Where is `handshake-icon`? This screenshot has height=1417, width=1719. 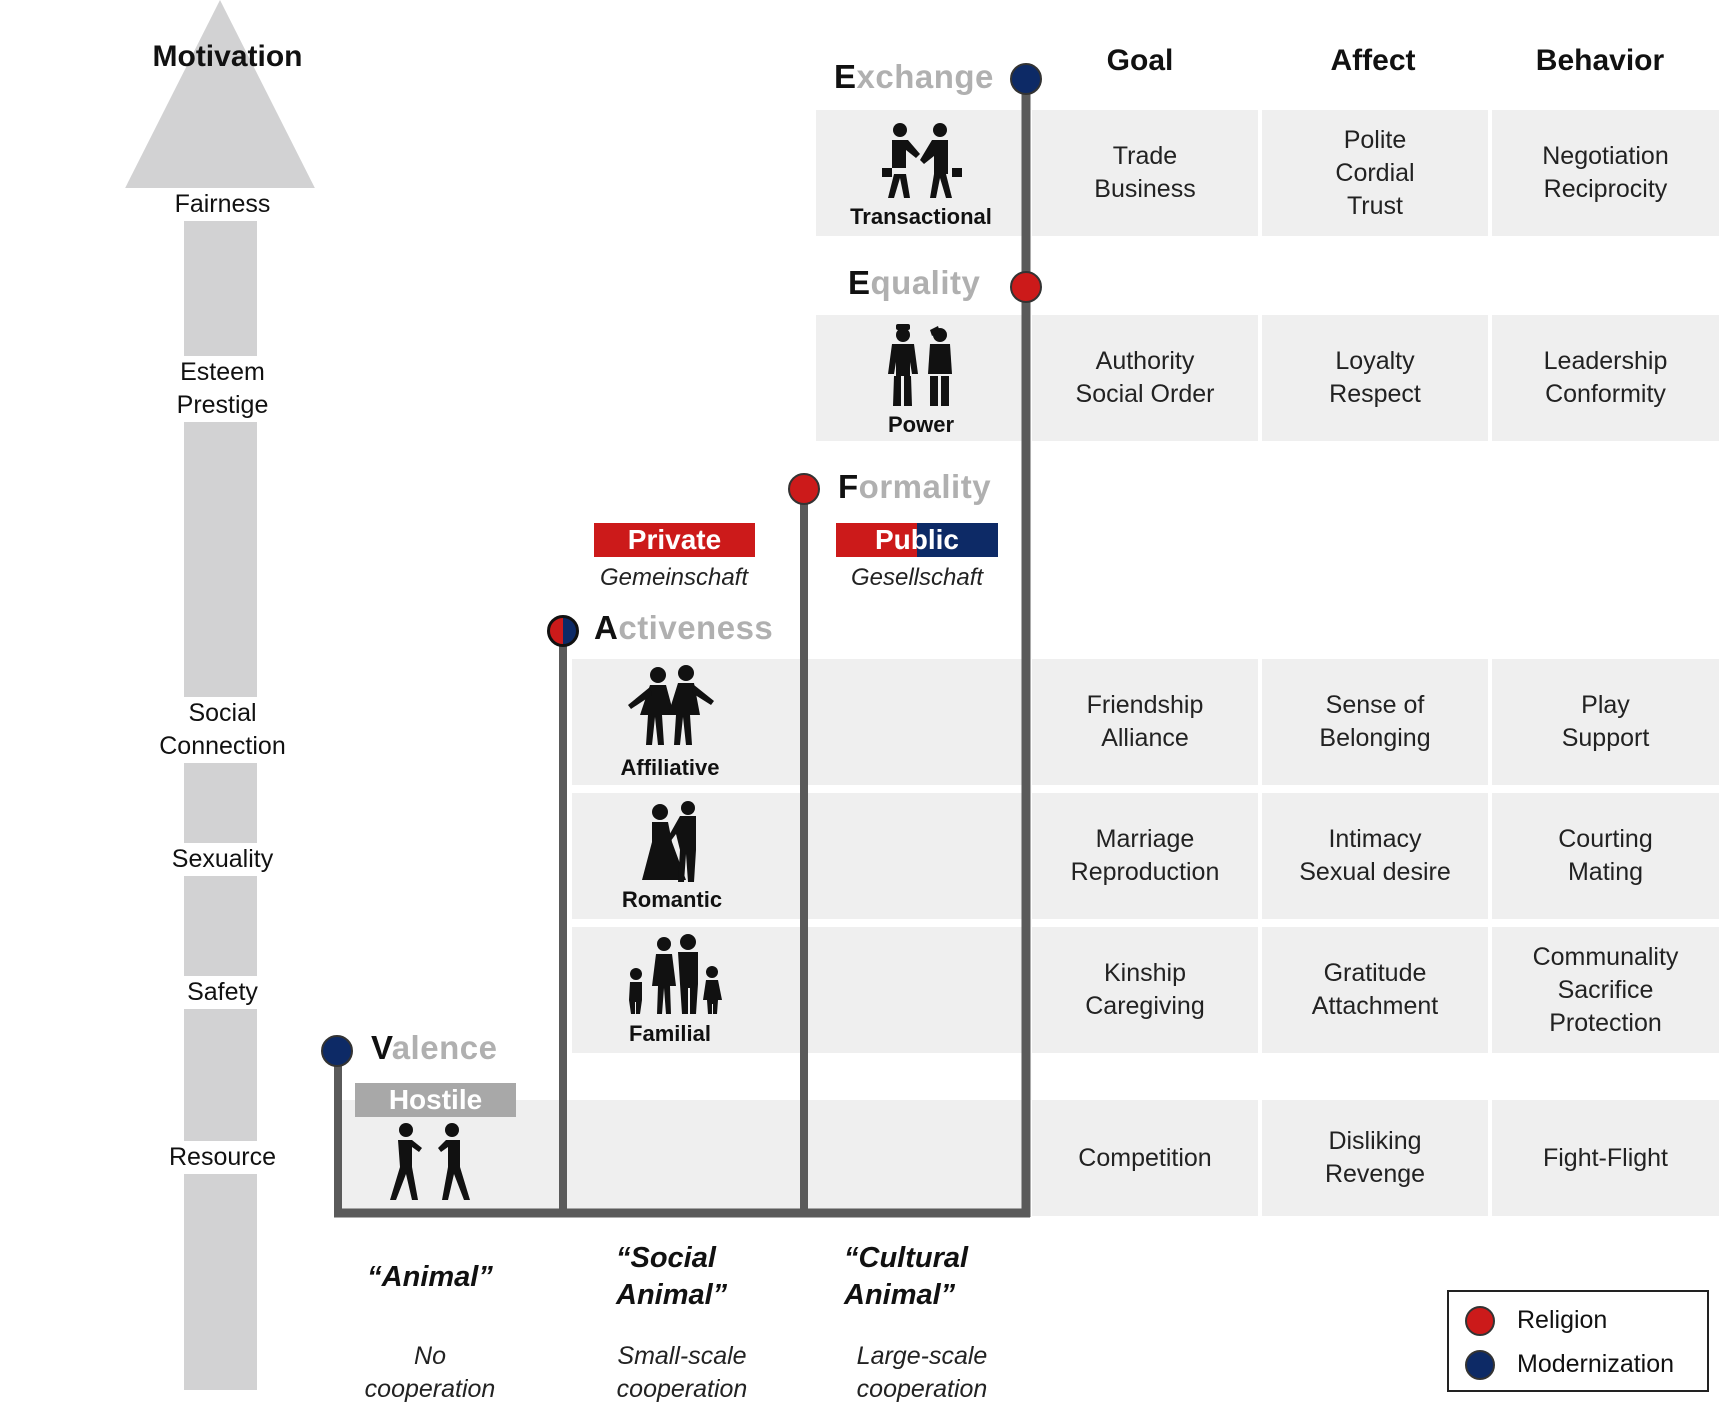
handshake-icon is located at coordinates (922, 160).